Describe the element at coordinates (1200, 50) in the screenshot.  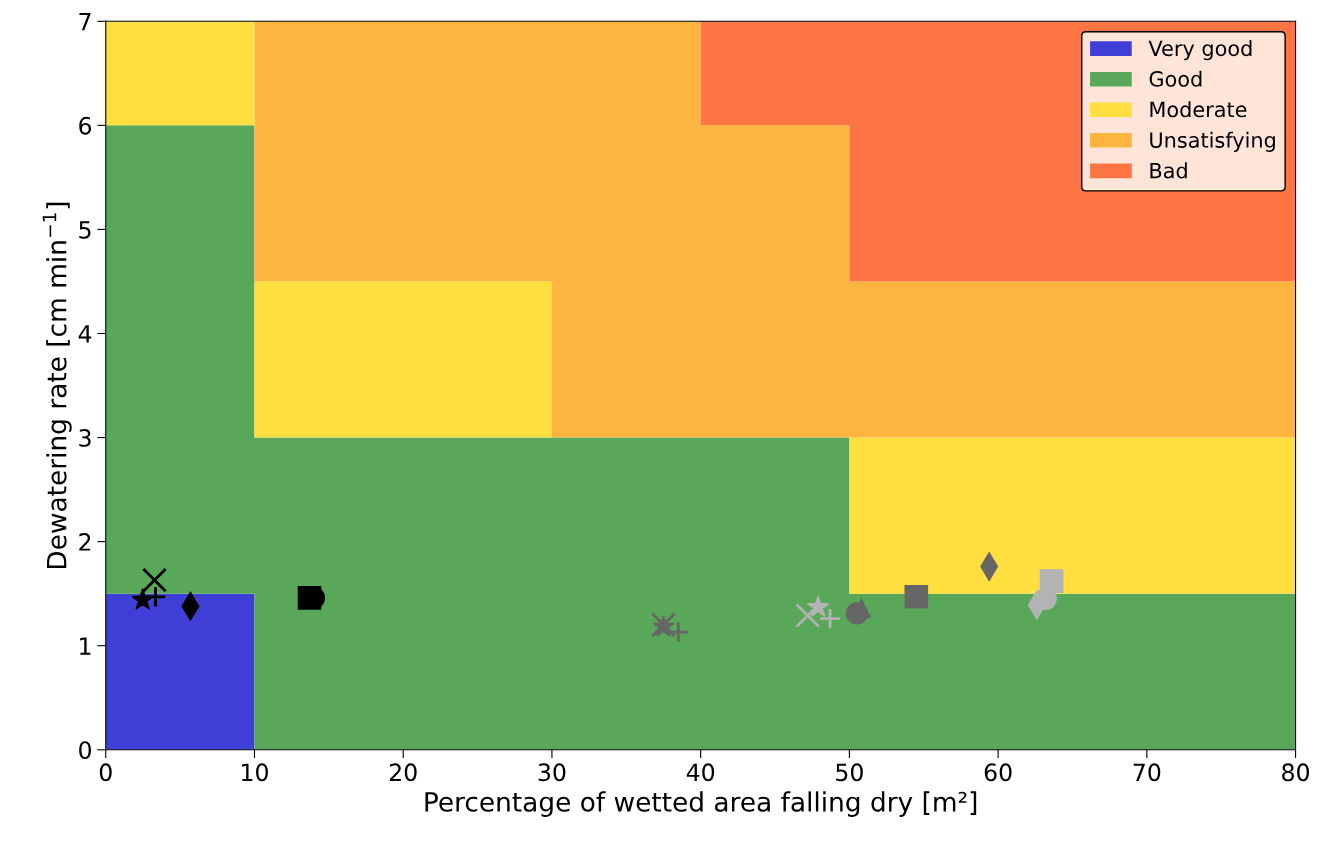
I see `legend-label: Very good` at that location.